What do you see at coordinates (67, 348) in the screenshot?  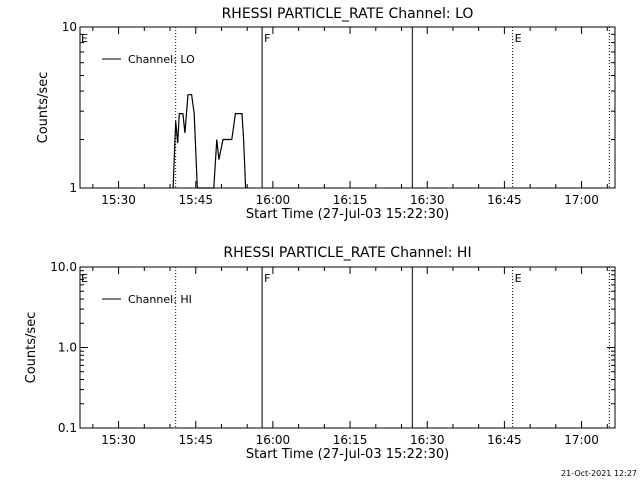 I see `y-tick-label: 1.0` at bounding box center [67, 348].